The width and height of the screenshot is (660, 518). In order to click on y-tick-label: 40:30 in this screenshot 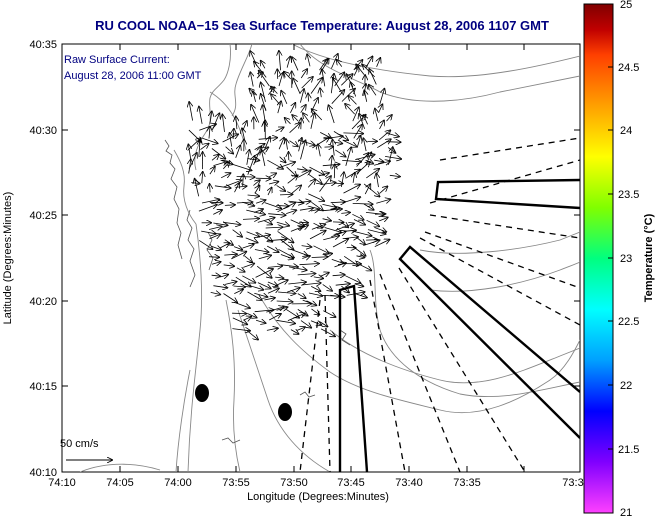, I will do `click(43, 131)`.